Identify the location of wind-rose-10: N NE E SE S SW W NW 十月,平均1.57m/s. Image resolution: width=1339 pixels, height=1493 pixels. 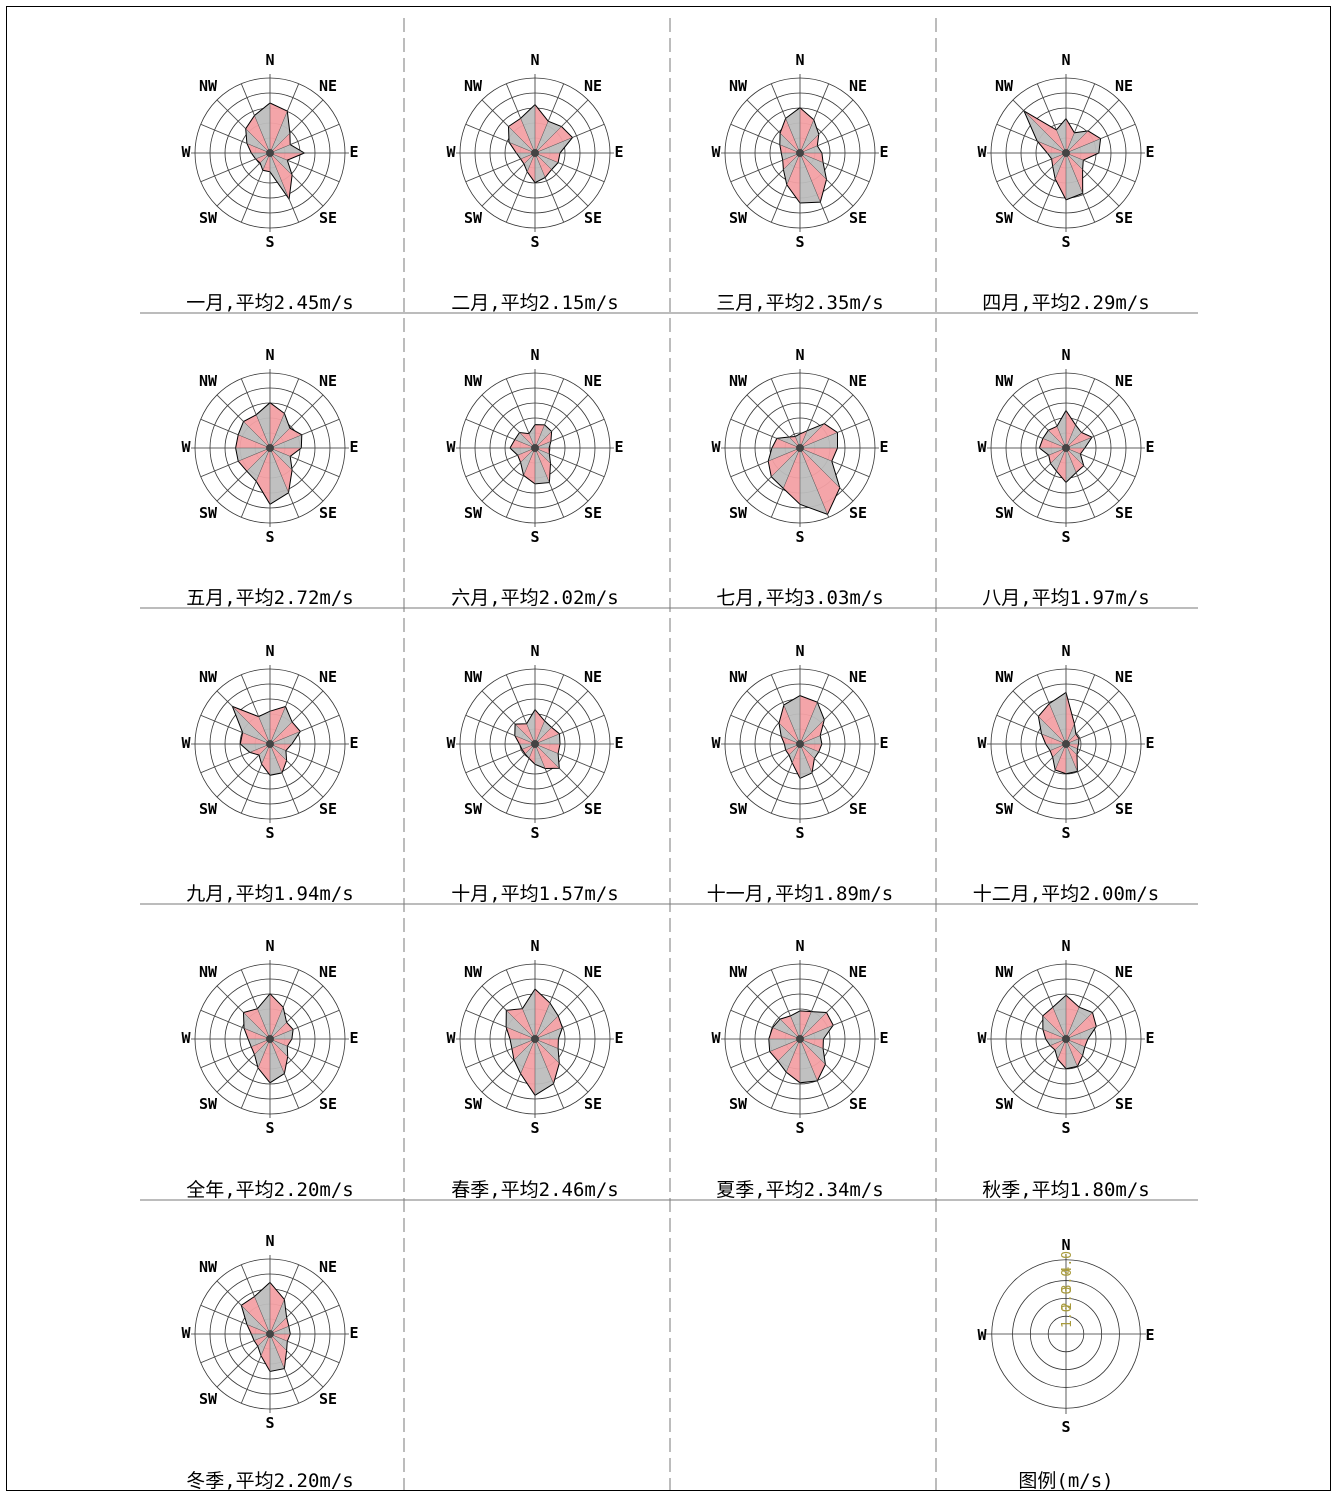
(534, 773).